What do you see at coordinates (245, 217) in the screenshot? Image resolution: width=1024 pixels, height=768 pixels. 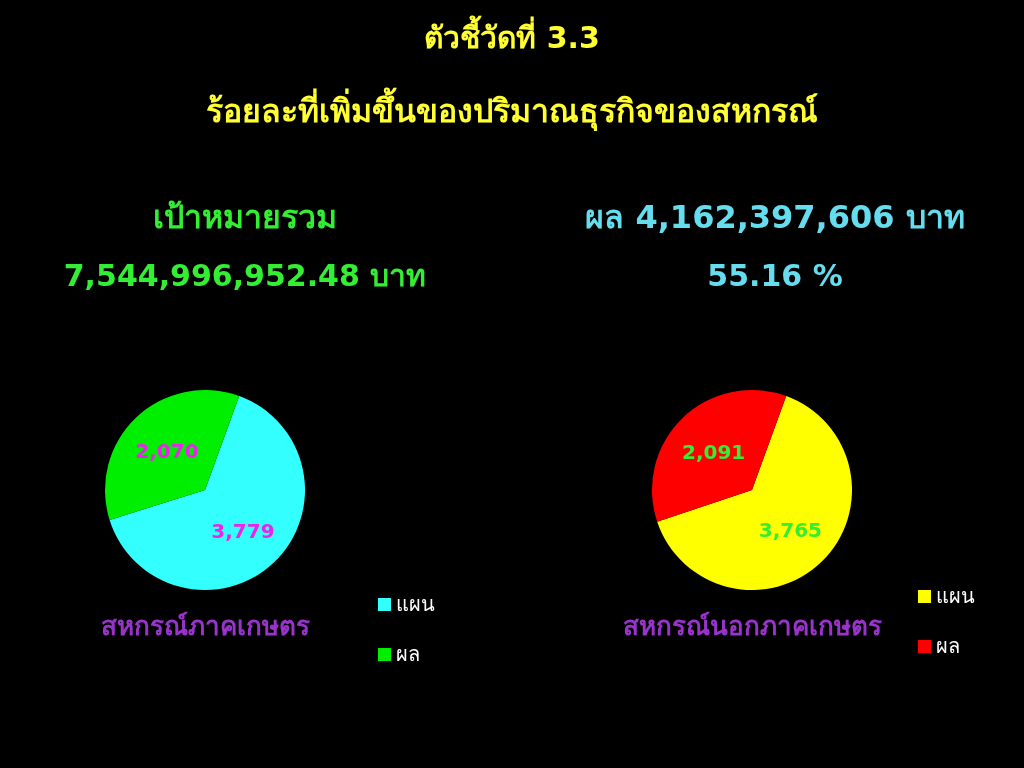 I see `text: เป้าหมายรวม` at bounding box center [245, 217].